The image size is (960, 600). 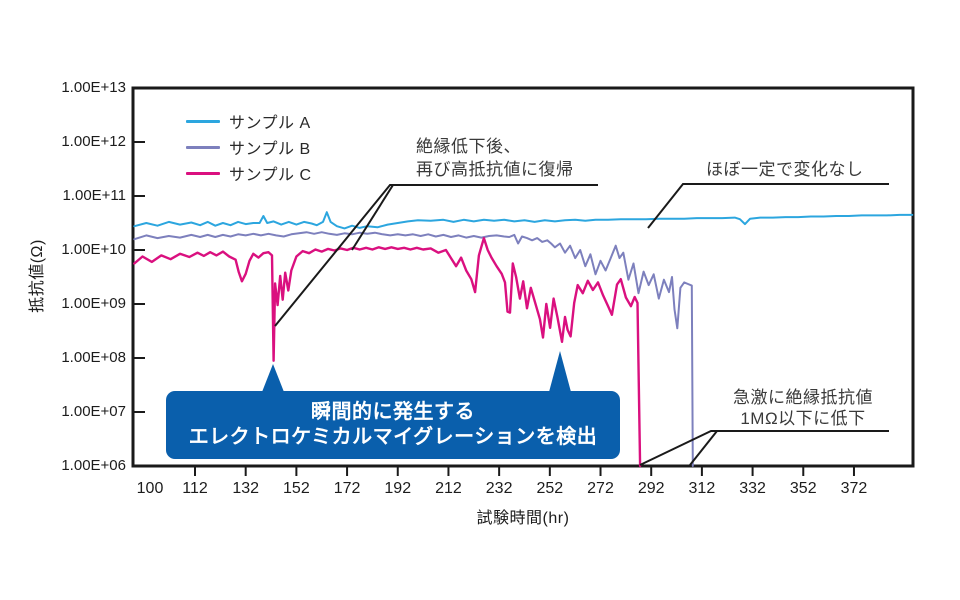 What do you see at coordinates (195, 488) in the screenshot?
I see `x-axis-tick-label: 112` at bounding box center [195, 488].